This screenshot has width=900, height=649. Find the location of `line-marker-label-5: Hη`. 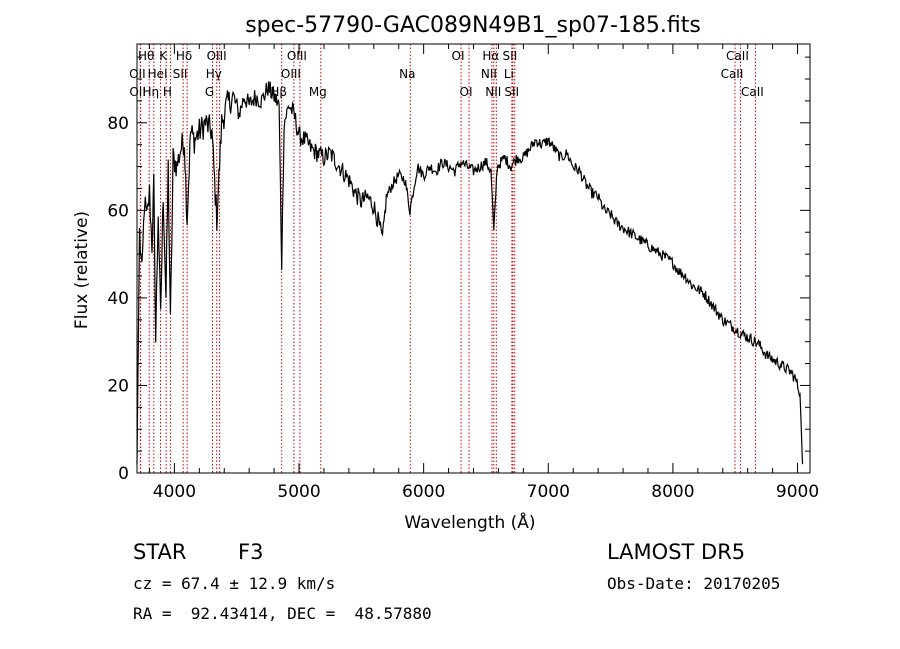

line-marker-label-5: Hη is located at coordinates (151, 92).